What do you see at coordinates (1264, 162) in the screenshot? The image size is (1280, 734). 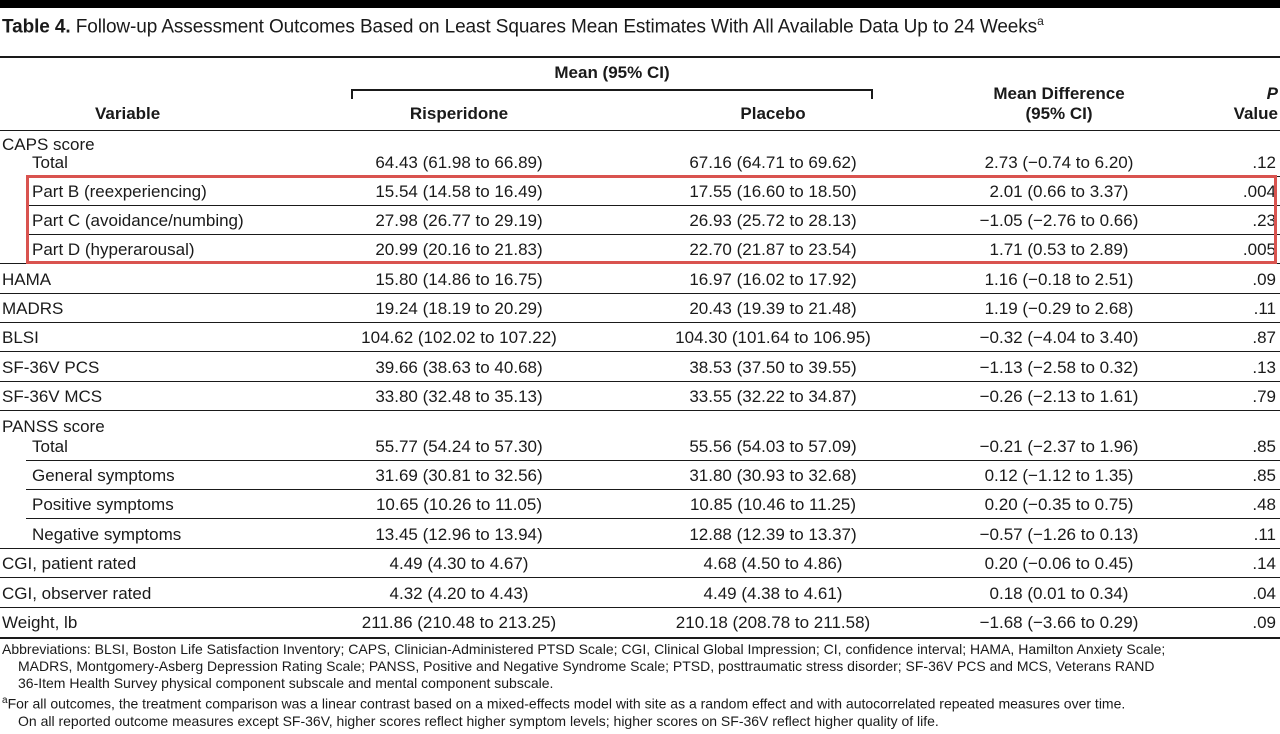 I see `row-p-value: .12` at bounding box center [1264, 162].